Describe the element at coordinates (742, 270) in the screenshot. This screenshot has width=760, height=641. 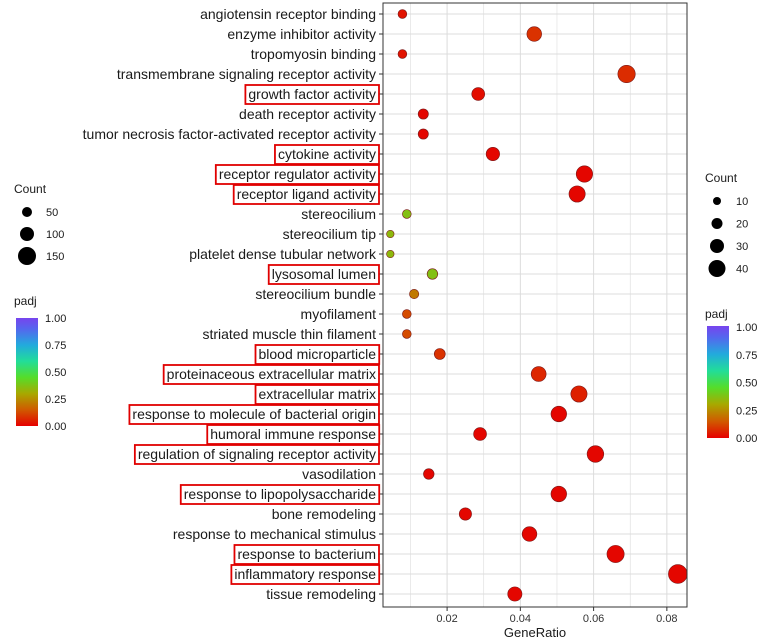
I see `legend-size-label: 40` at that location.